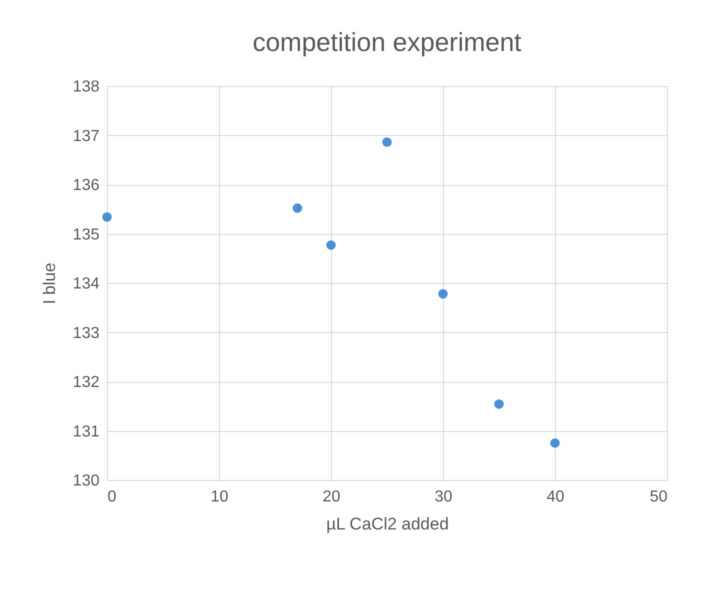  I want to click on y-tick-label: 131, so click(86, 431).